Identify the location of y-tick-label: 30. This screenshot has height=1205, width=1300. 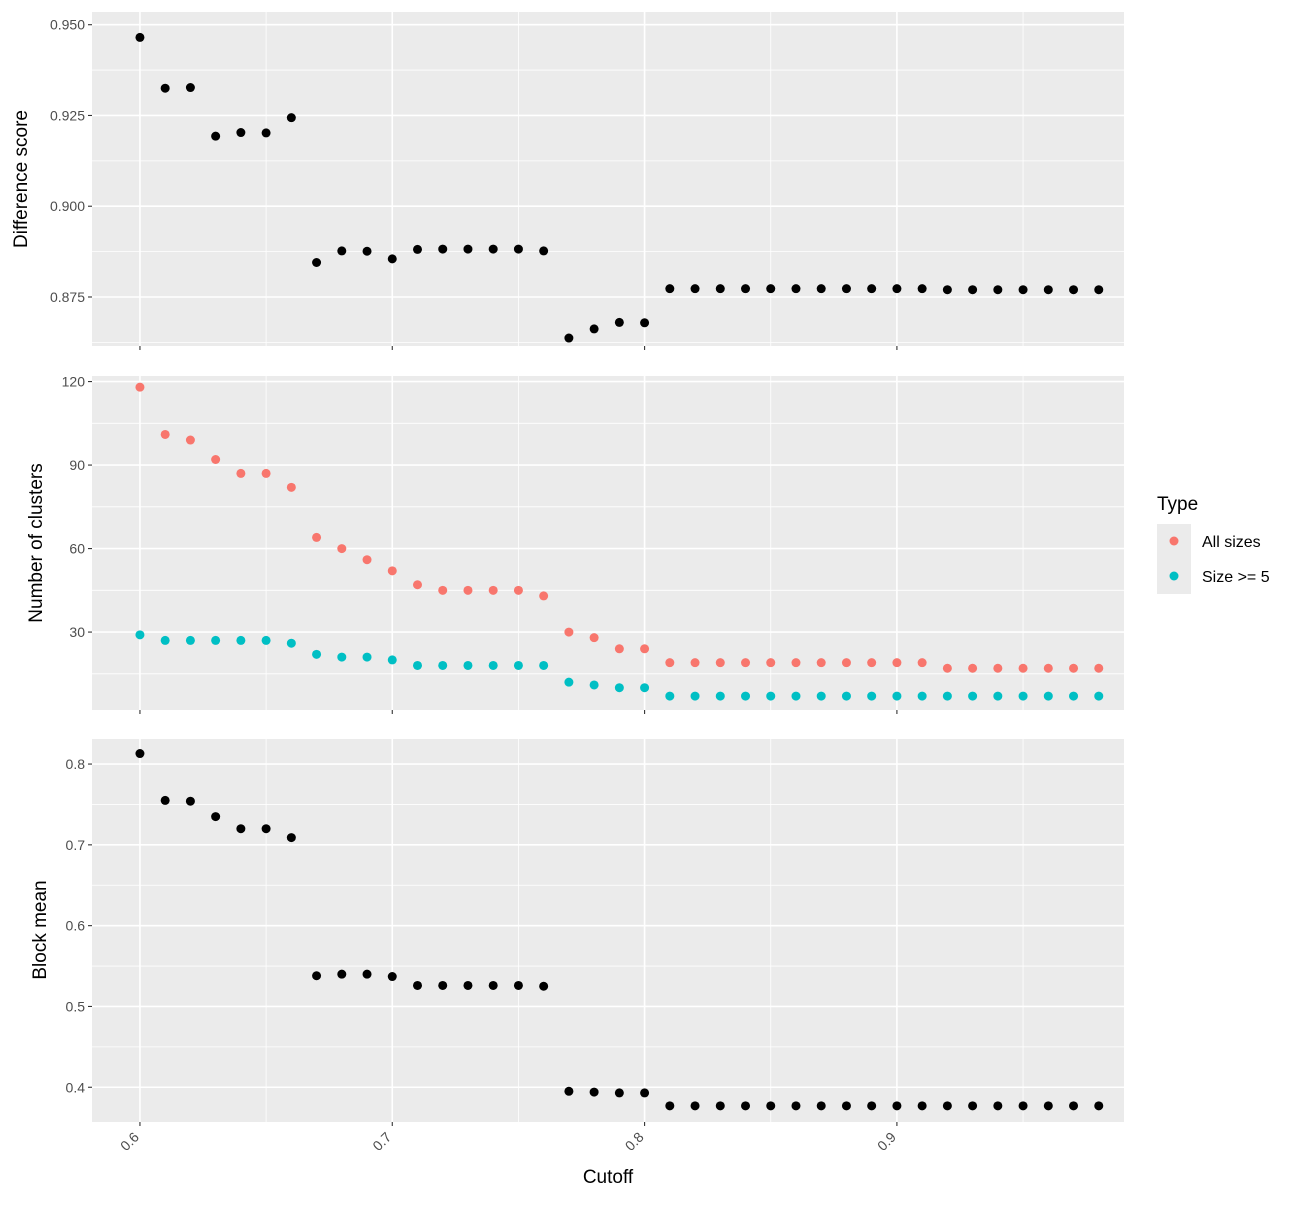
(77, 632).